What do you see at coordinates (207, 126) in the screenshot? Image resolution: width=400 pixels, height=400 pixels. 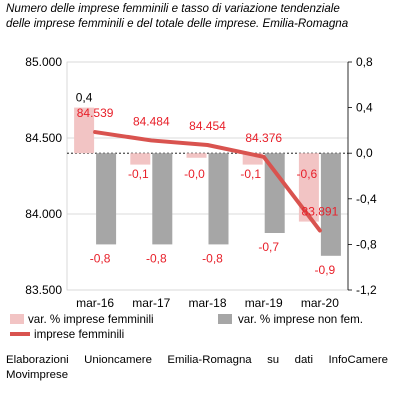 I see `data-label-line: 84.454` at bounding box center [207, 126].